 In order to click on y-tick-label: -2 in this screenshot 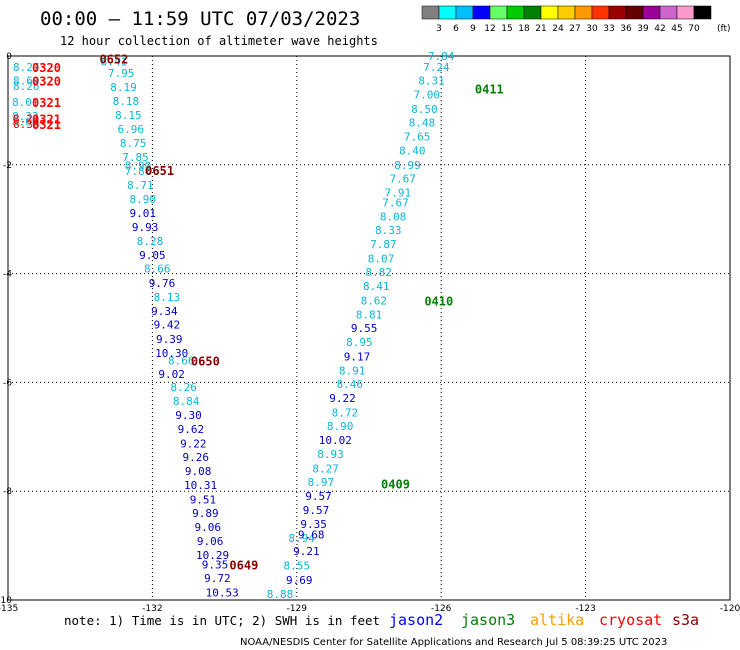, I will do `click(7, 166)`.